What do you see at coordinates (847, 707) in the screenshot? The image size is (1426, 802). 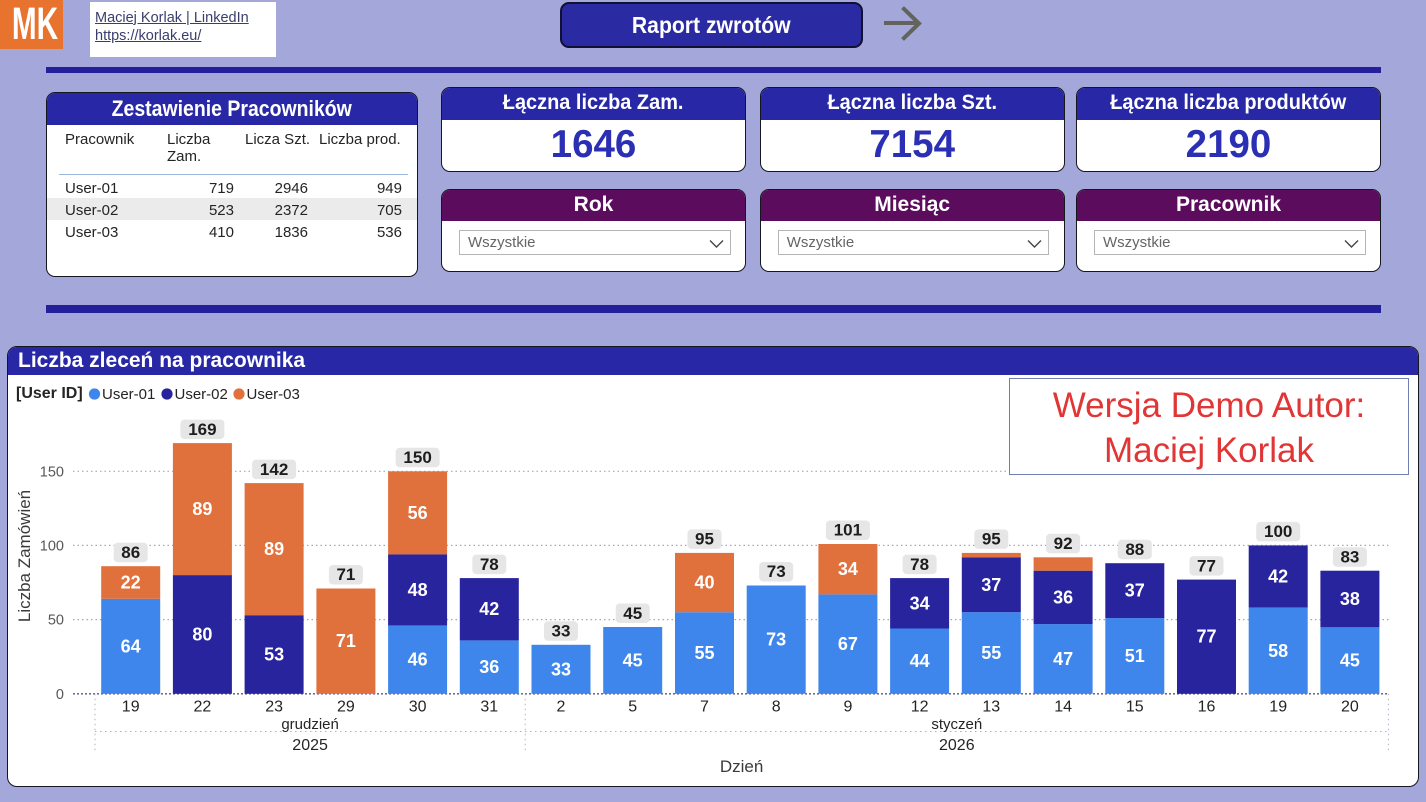 I see `svg-text: 9` at bounding box center [847, 707].